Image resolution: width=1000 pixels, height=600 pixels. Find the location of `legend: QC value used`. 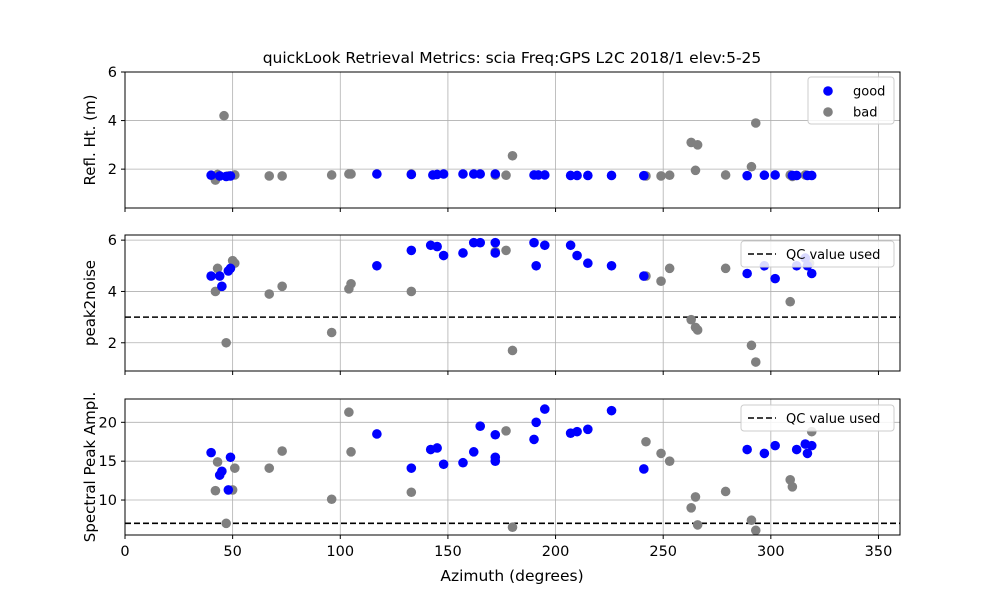

legend: QC value used is located at coordinates (817, 418).